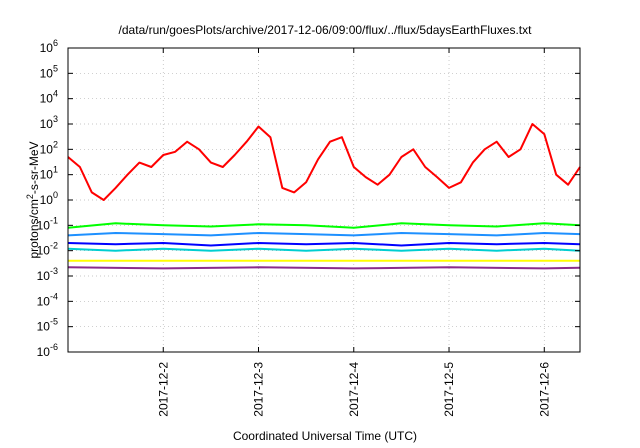 The image size is (640, 448). Describe the element at coordinates (34, 167) in the screenshot. I see `y-axis-label-suffix: -s-sr-MeV` at that location.